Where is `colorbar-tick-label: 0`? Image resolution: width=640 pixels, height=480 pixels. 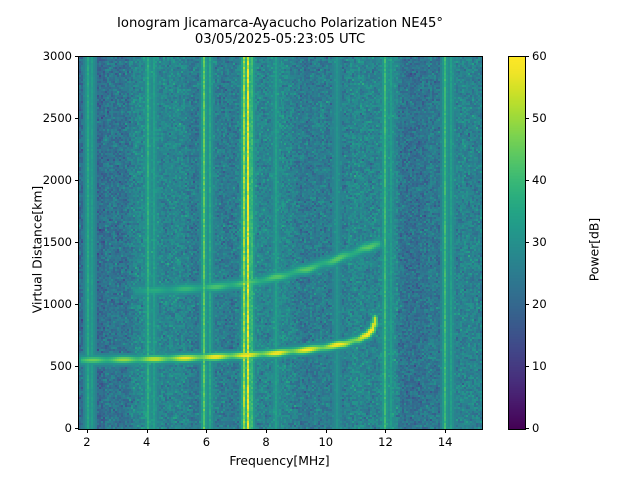 colorbar-tick-label: 0 is located at coordinates (536, 428).